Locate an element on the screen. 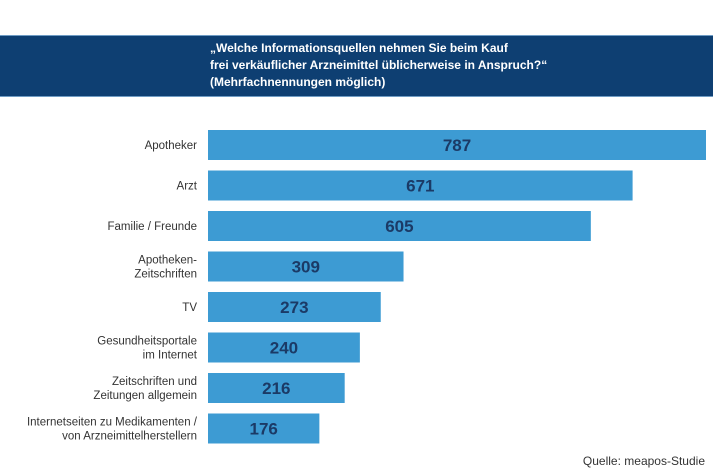 This screenshot has width=713, height=475. value-label: 605 is located at coordinates (399, 226).